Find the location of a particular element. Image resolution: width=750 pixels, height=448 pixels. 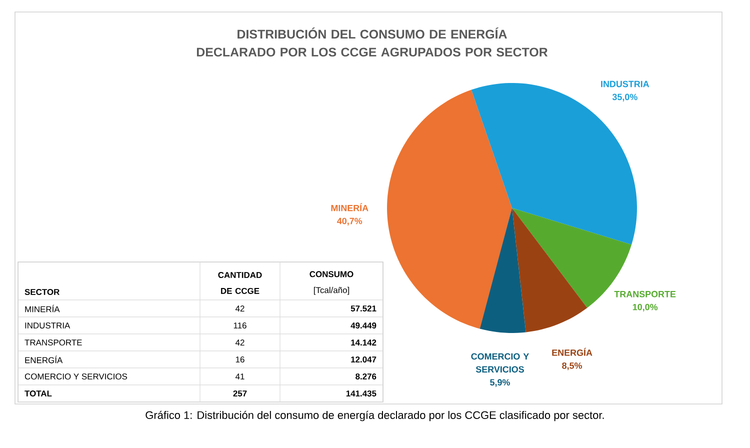

category-label: ENERGÍA is located at coordinates (44, 360).